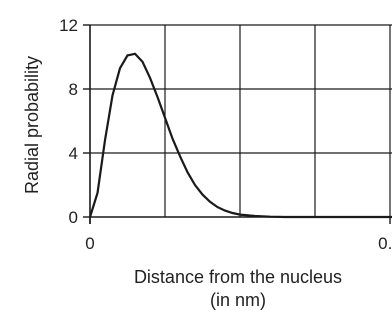  What do you see at coordinates (73, 89) in the screenshot?
I see `y-tick-label: 8` at bounding box center [73, 89].